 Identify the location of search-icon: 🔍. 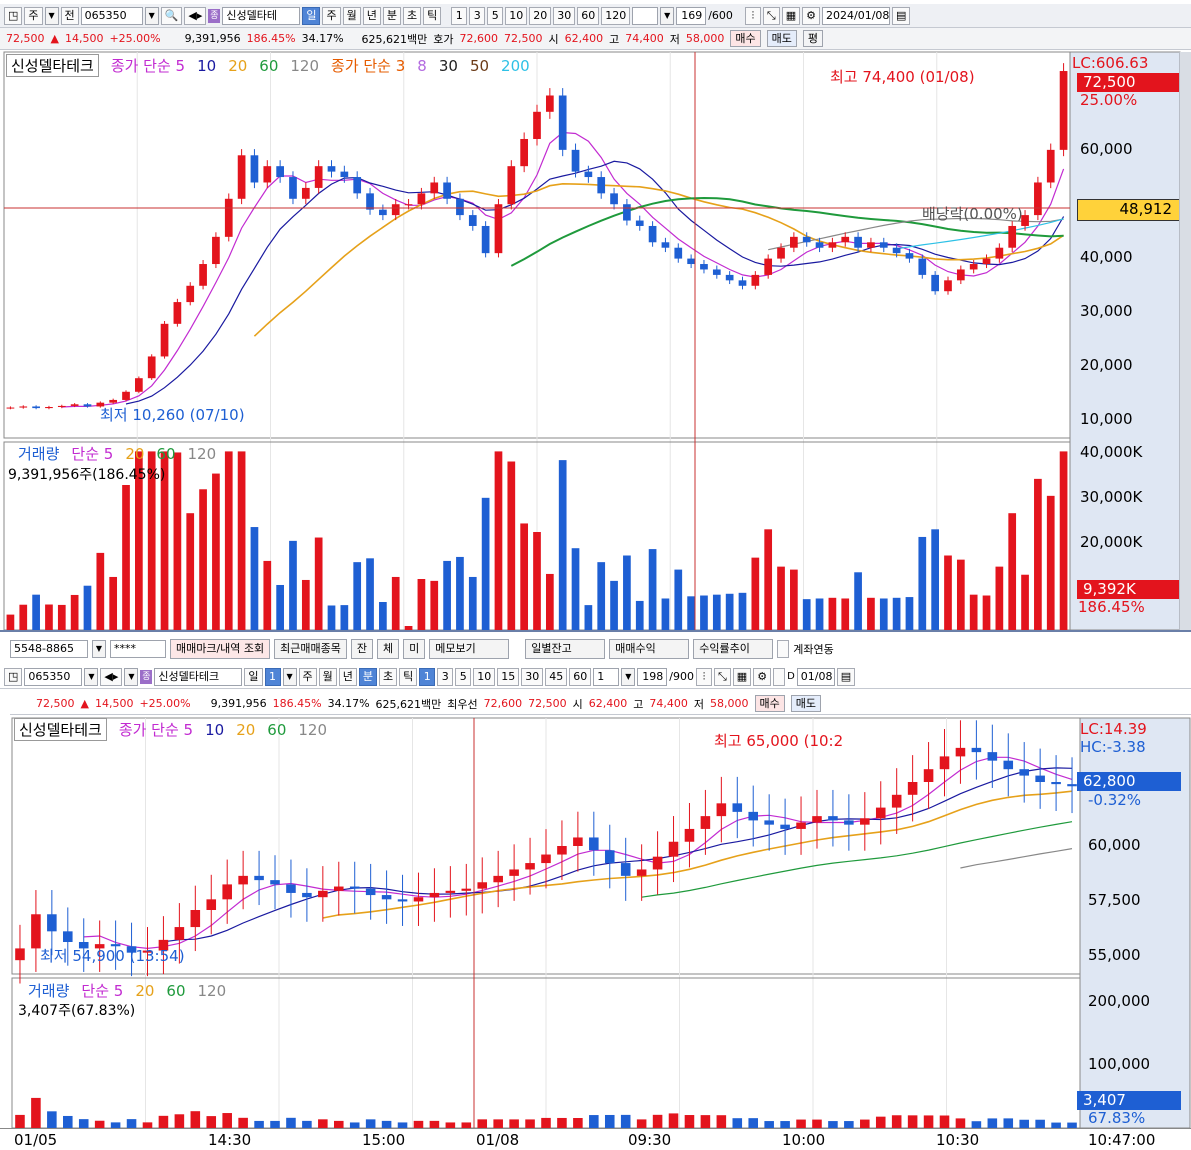
(171, 15).